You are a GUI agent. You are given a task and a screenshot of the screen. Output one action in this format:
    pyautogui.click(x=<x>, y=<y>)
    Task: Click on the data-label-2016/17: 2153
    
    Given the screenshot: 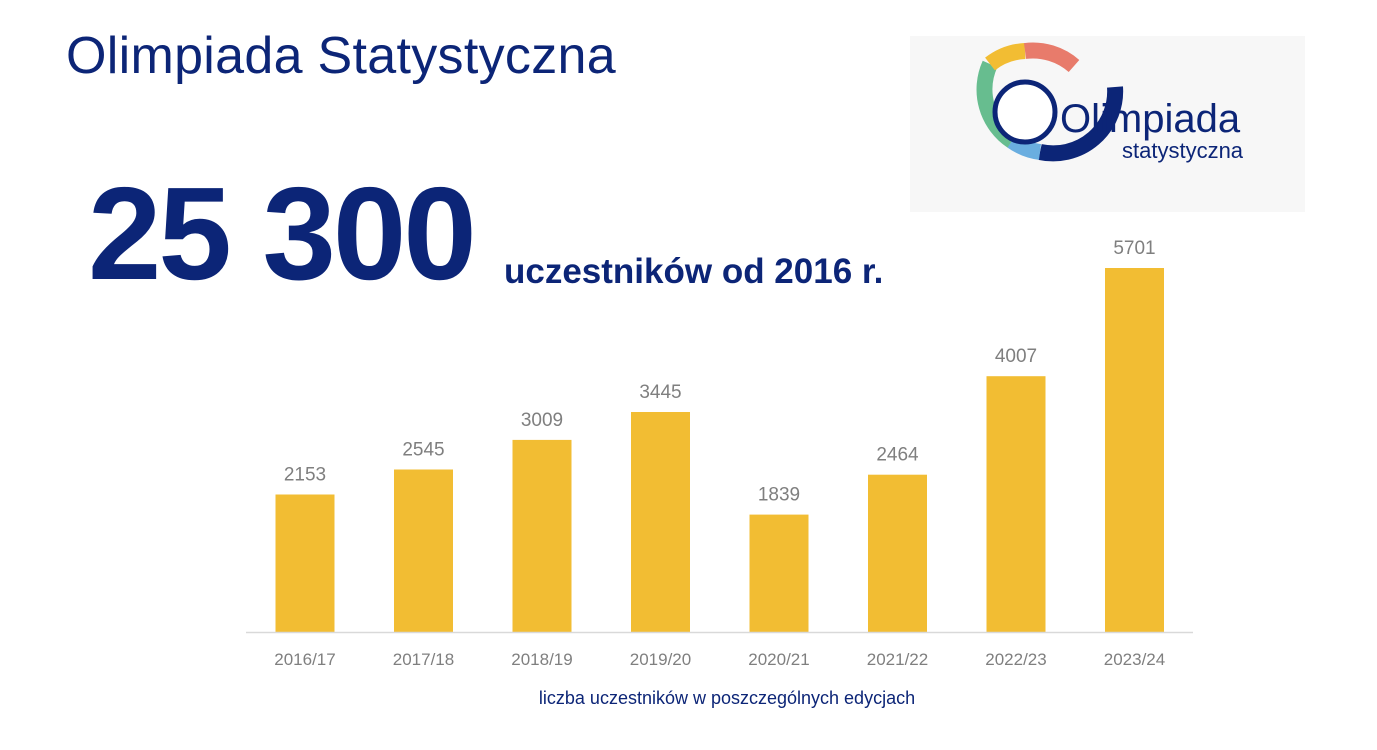 What is the action you would take?
    pyautogui.click(x=305, y=475)
    